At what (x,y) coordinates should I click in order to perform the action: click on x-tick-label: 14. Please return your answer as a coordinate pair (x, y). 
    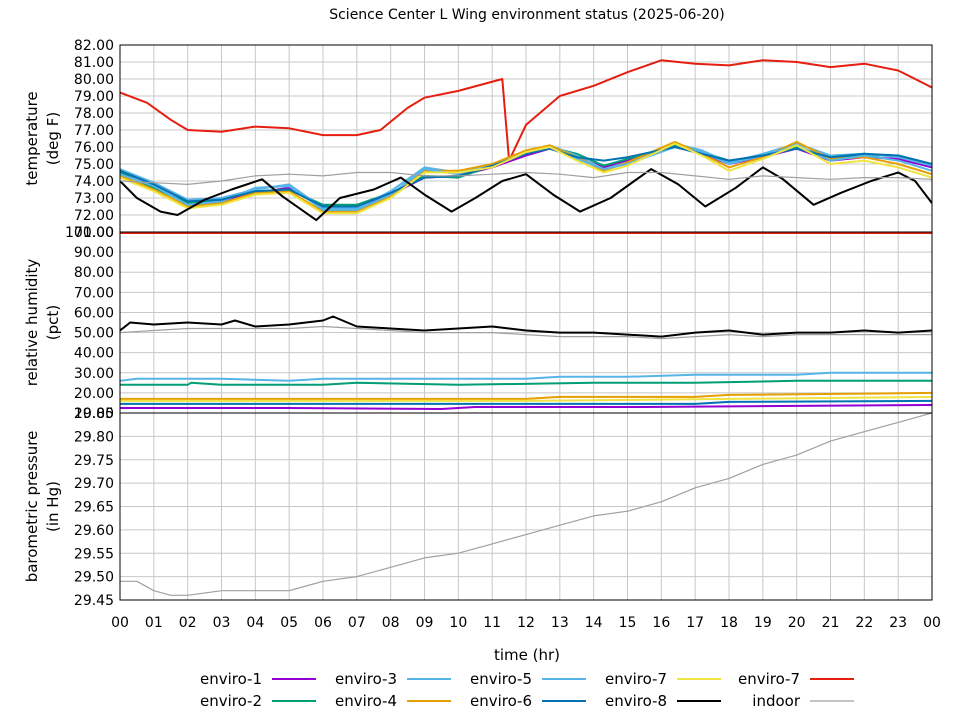
    Looking at the image, I should click on (594, 623).